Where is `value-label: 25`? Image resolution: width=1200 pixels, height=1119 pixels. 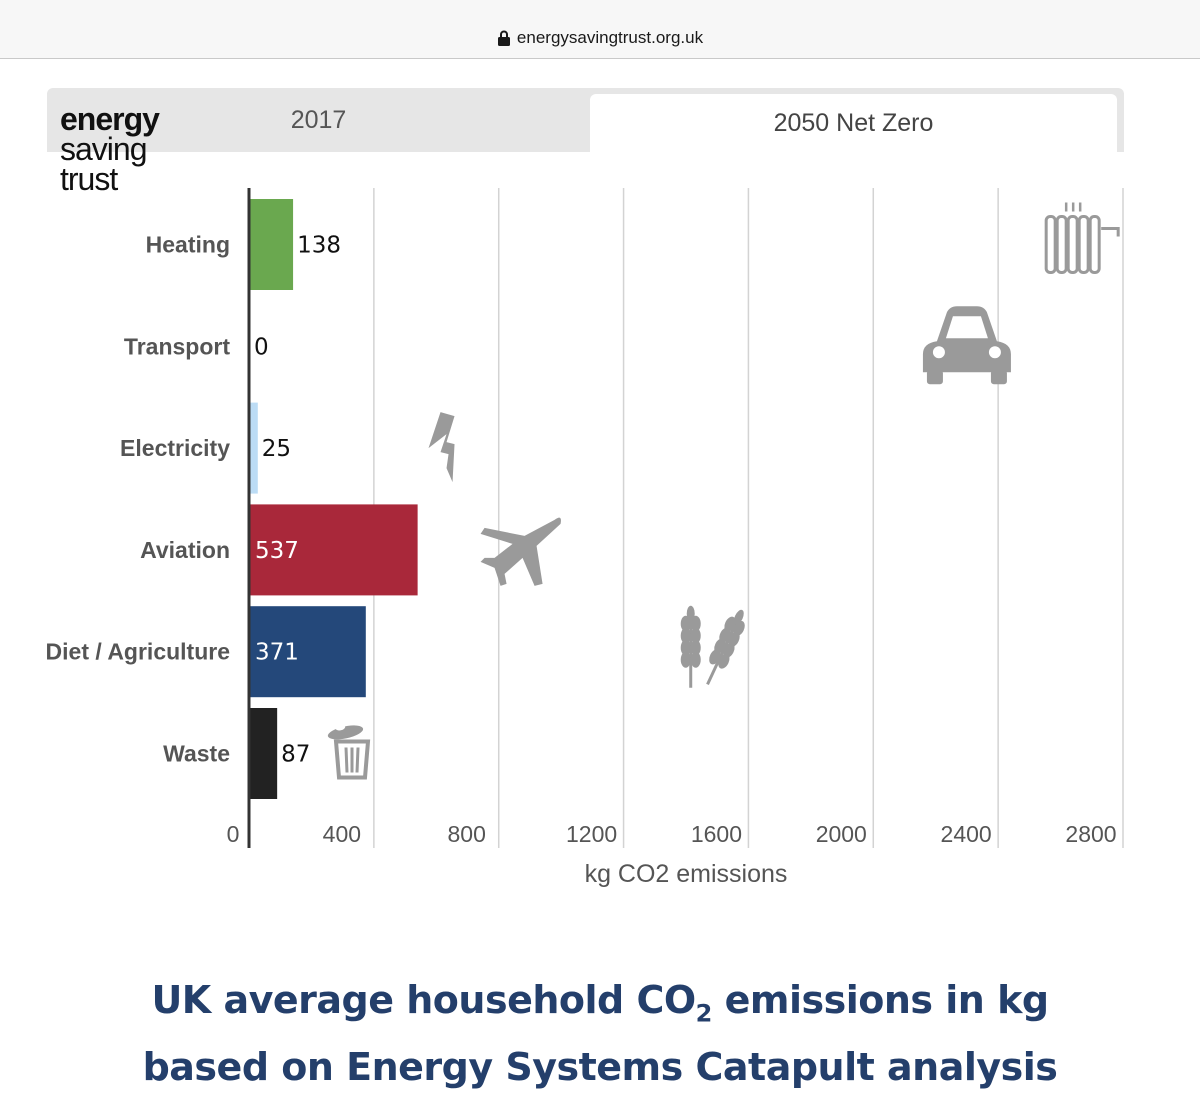 value-label: 25 is located at coordinates (276, 449).